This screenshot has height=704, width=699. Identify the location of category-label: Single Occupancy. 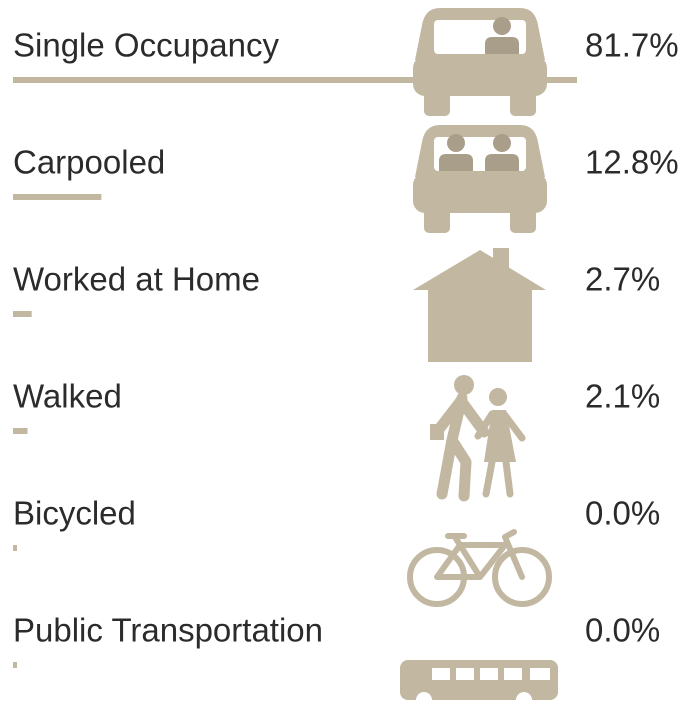
(146, 45).